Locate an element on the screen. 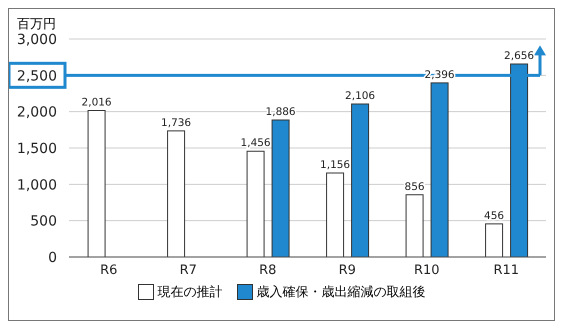 Image resolution: width=563 pixels, height=329 pixels. data-label: 1,736 is located at coordinates (176, 122).